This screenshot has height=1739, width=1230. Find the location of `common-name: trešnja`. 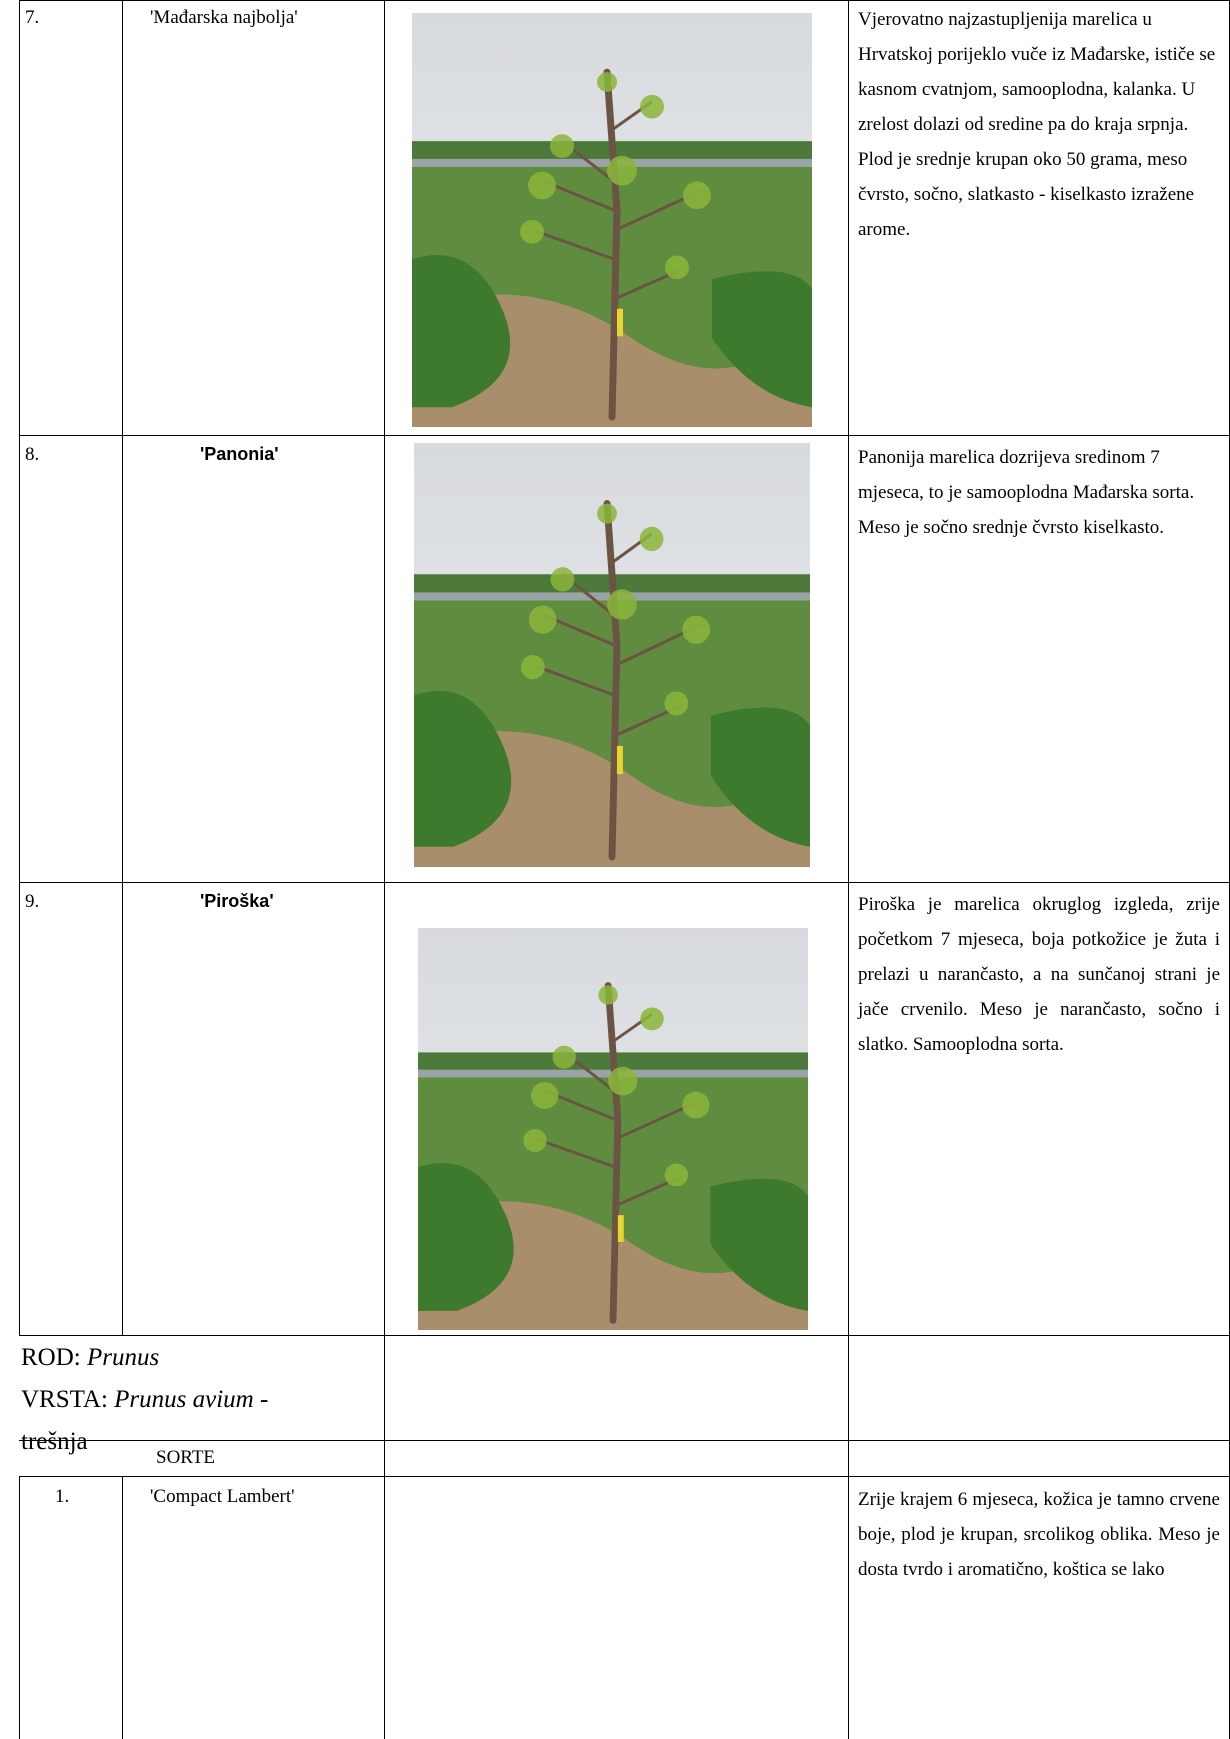

common-name: trešnja is located at coordinates (54, 1441).